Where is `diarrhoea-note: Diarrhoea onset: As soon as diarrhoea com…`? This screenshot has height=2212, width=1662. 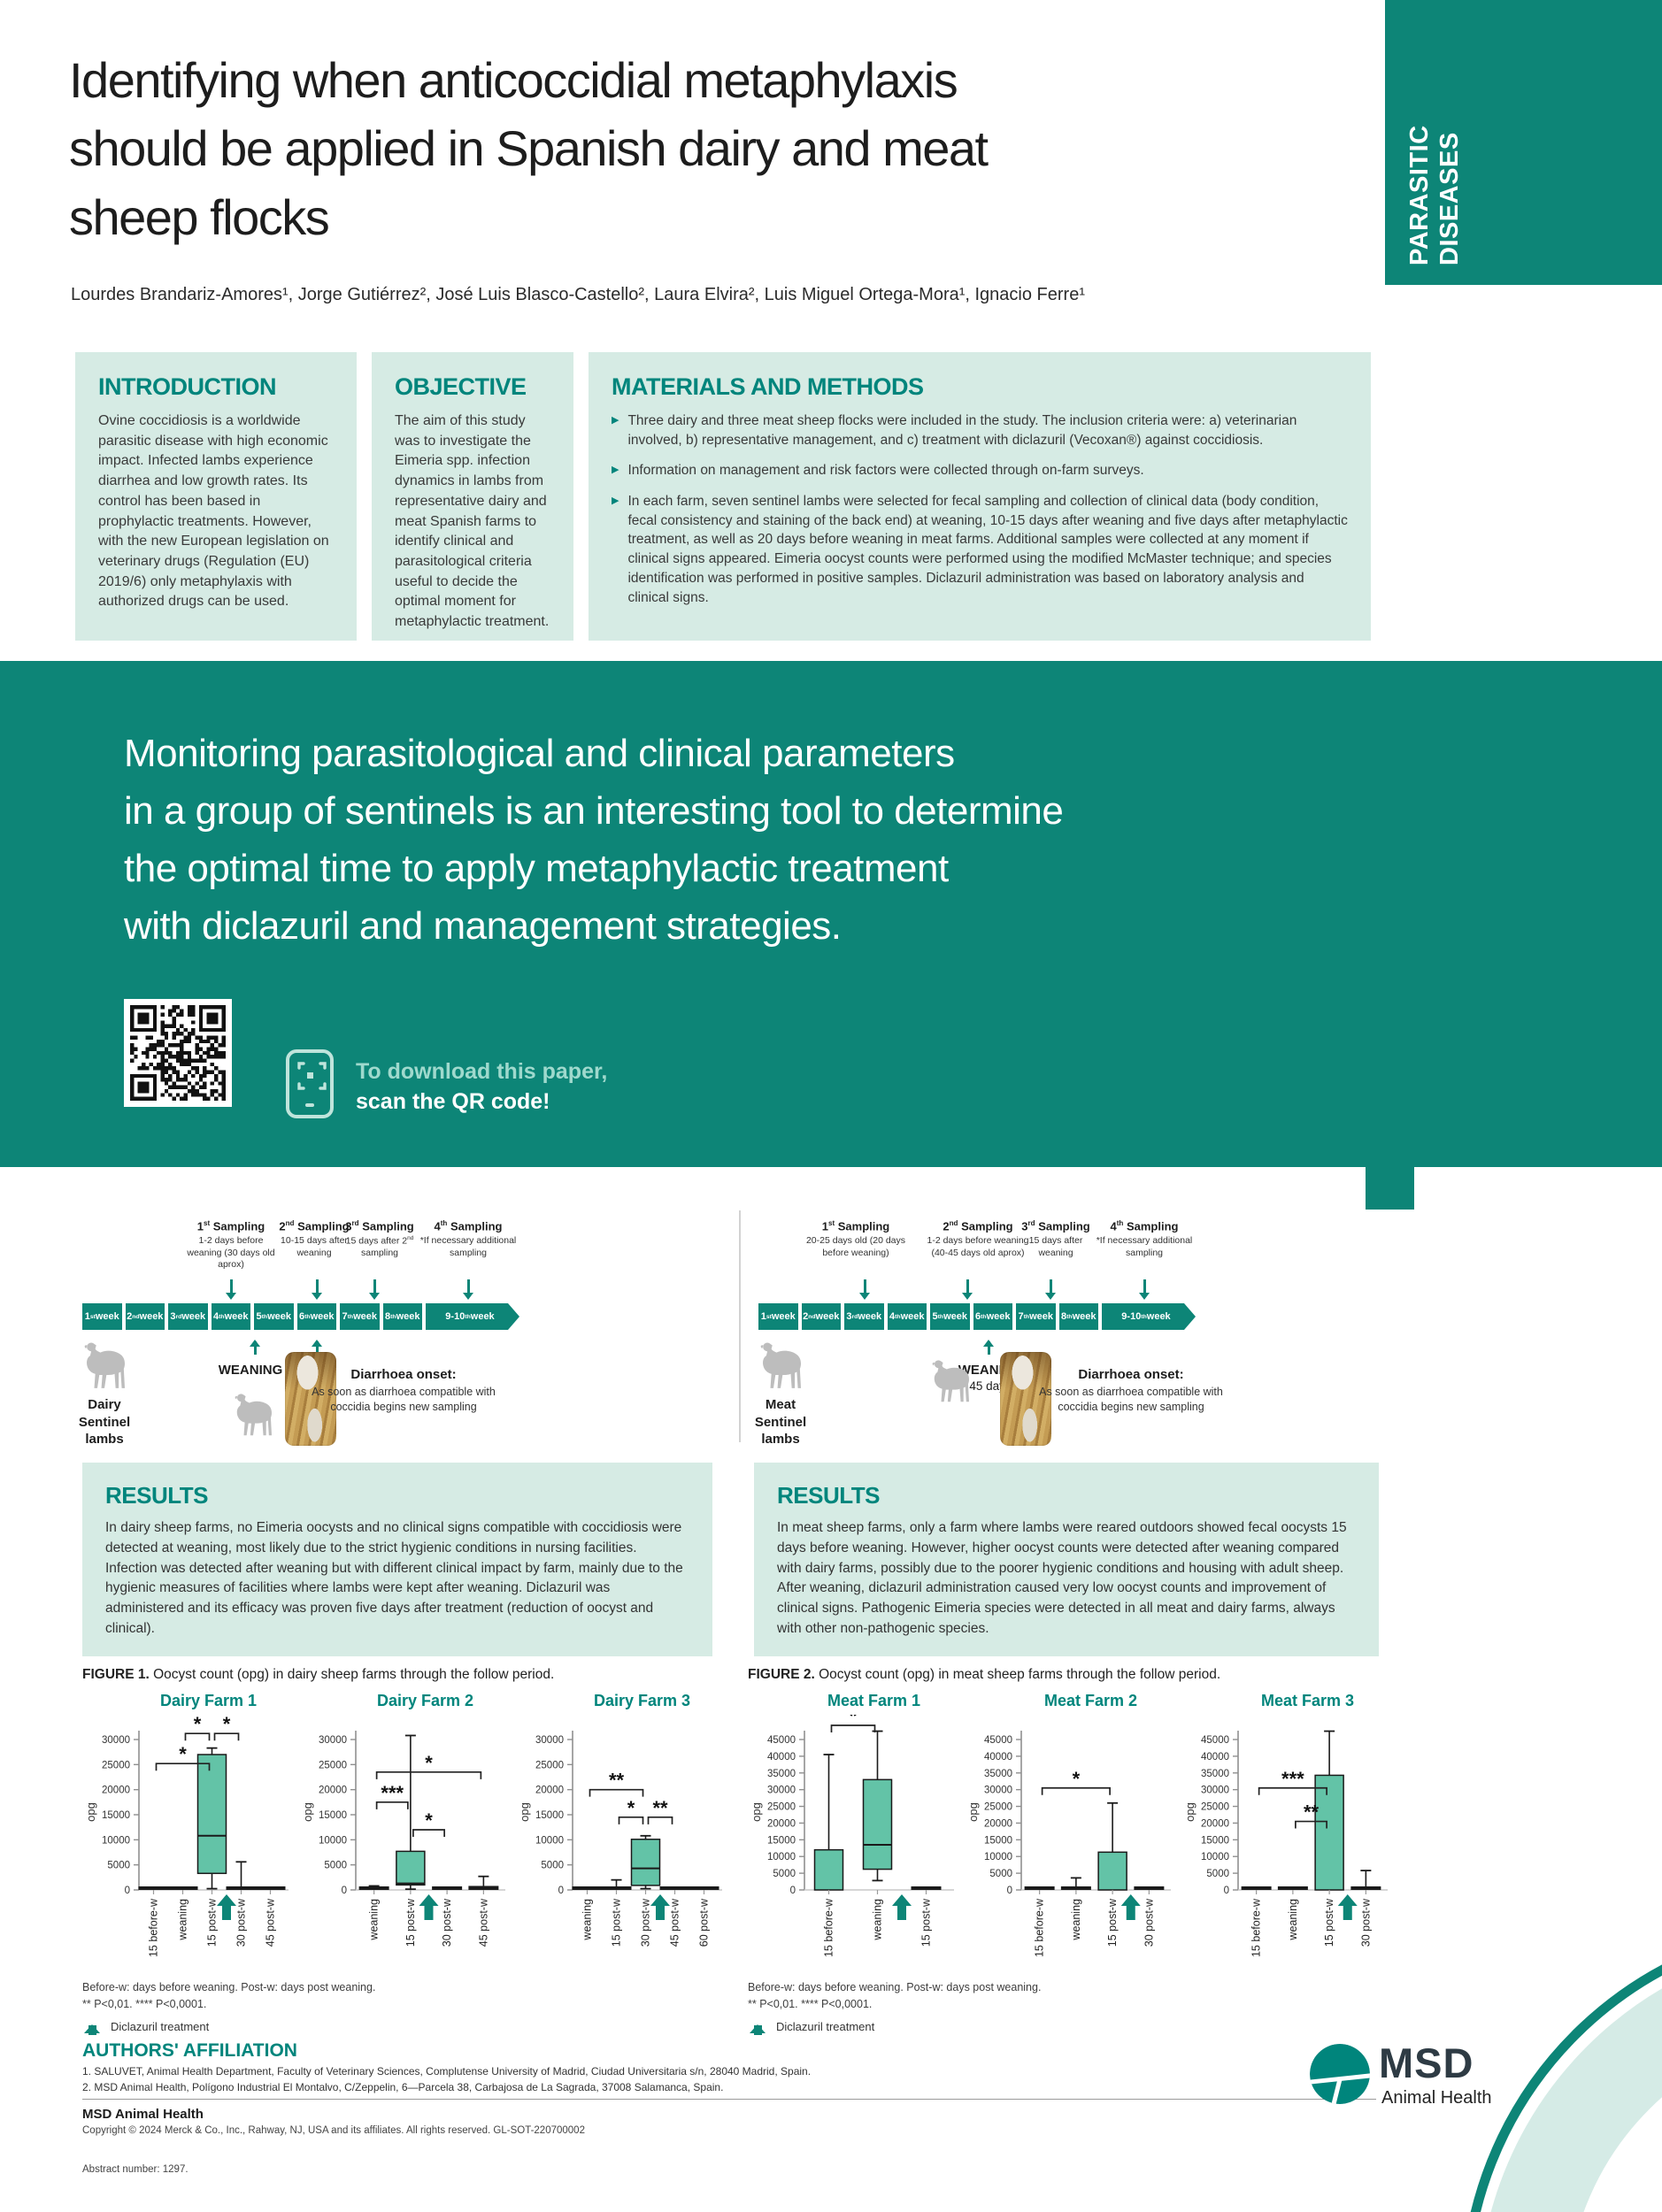 diarrhoea-note: Diarrhoea onset: As soon as diarrhoea com… is located at coordinates (1131, 1391).